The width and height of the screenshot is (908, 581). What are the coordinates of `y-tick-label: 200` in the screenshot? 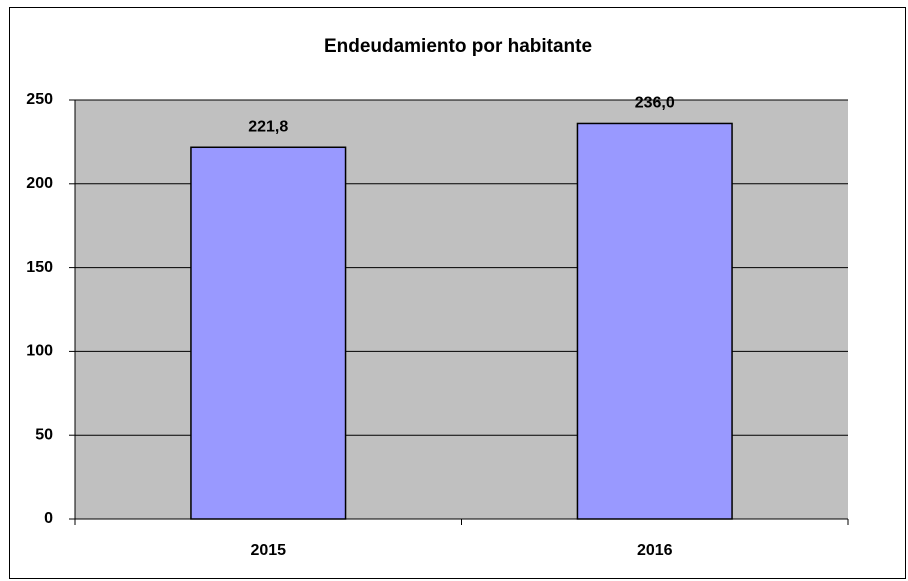 It's located at (39, 183).